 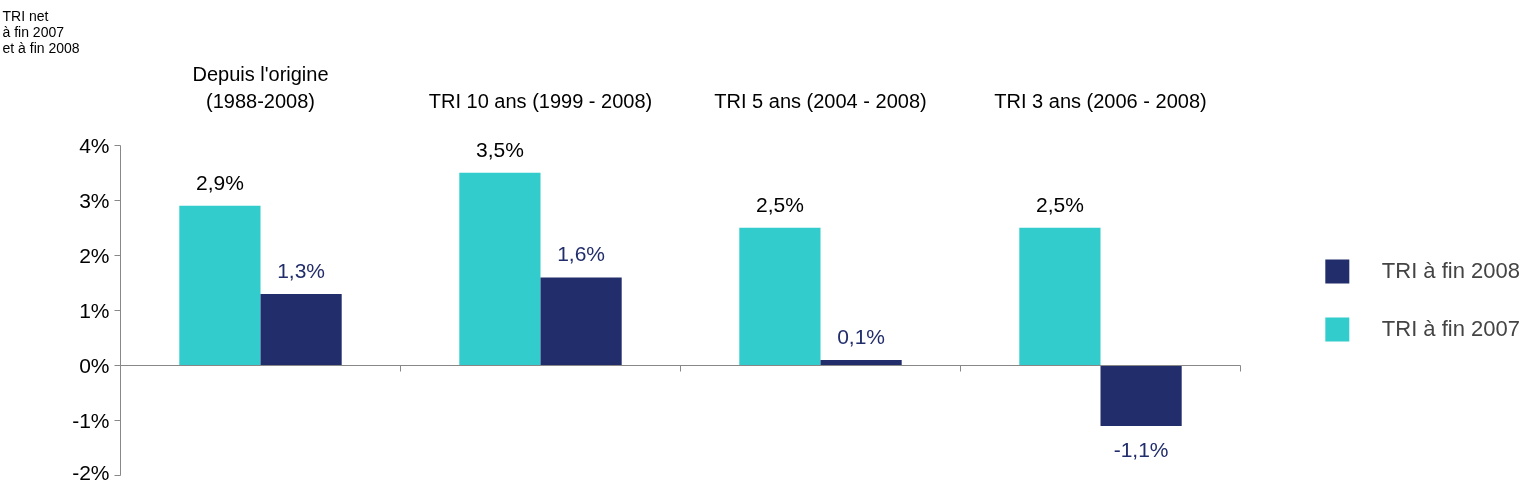 What do you see at coordinates (301, 270) in the screenshot?
I see `data-label: 1,3%` at bounding box center [301, 270].